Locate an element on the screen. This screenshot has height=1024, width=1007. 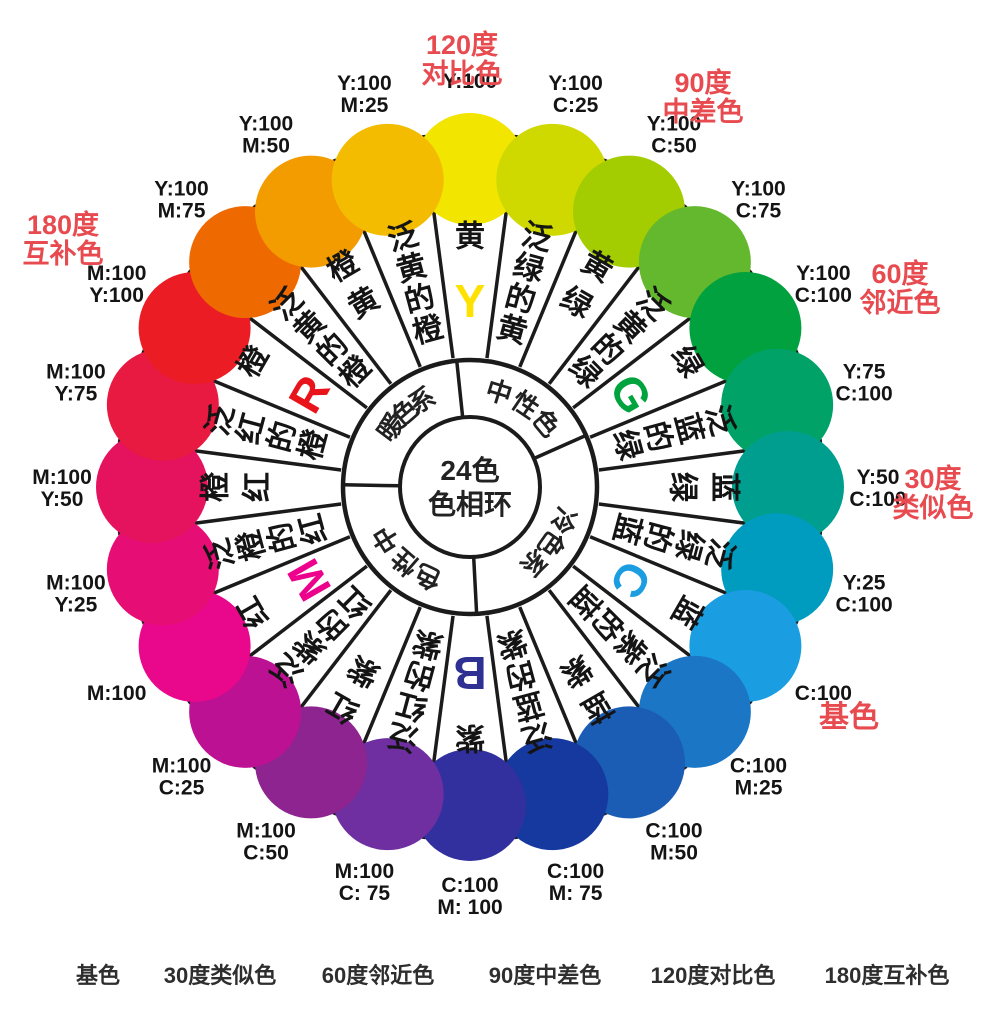
annotation-analogous-30: 30度 is located at coordinates (932, 478).